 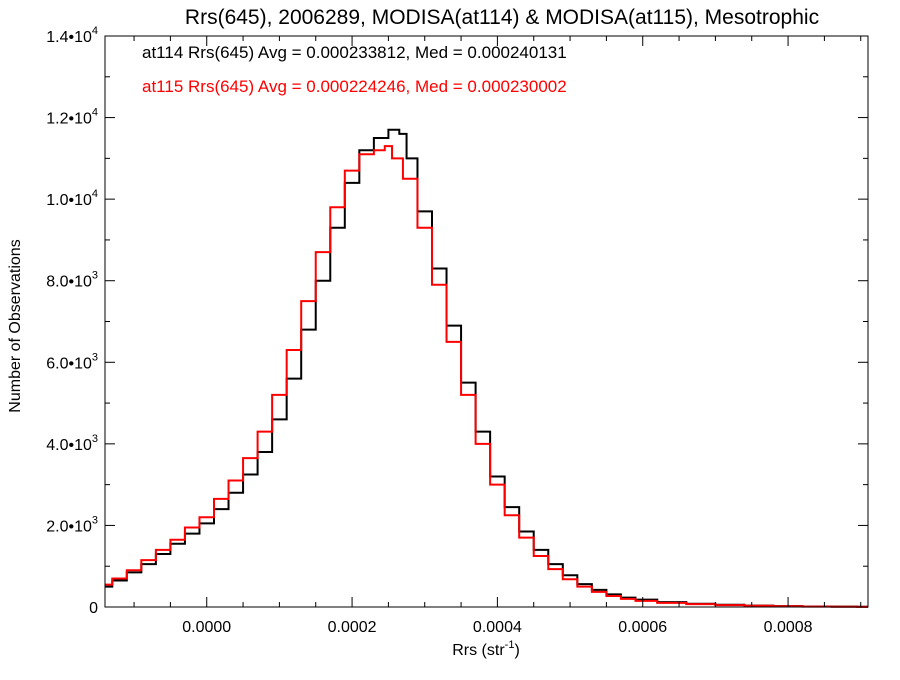 What do you see at coordinates (206, 627) in the screenshot?
I see `x-tick-label: 0.0000` at bounding box center [206, 627].